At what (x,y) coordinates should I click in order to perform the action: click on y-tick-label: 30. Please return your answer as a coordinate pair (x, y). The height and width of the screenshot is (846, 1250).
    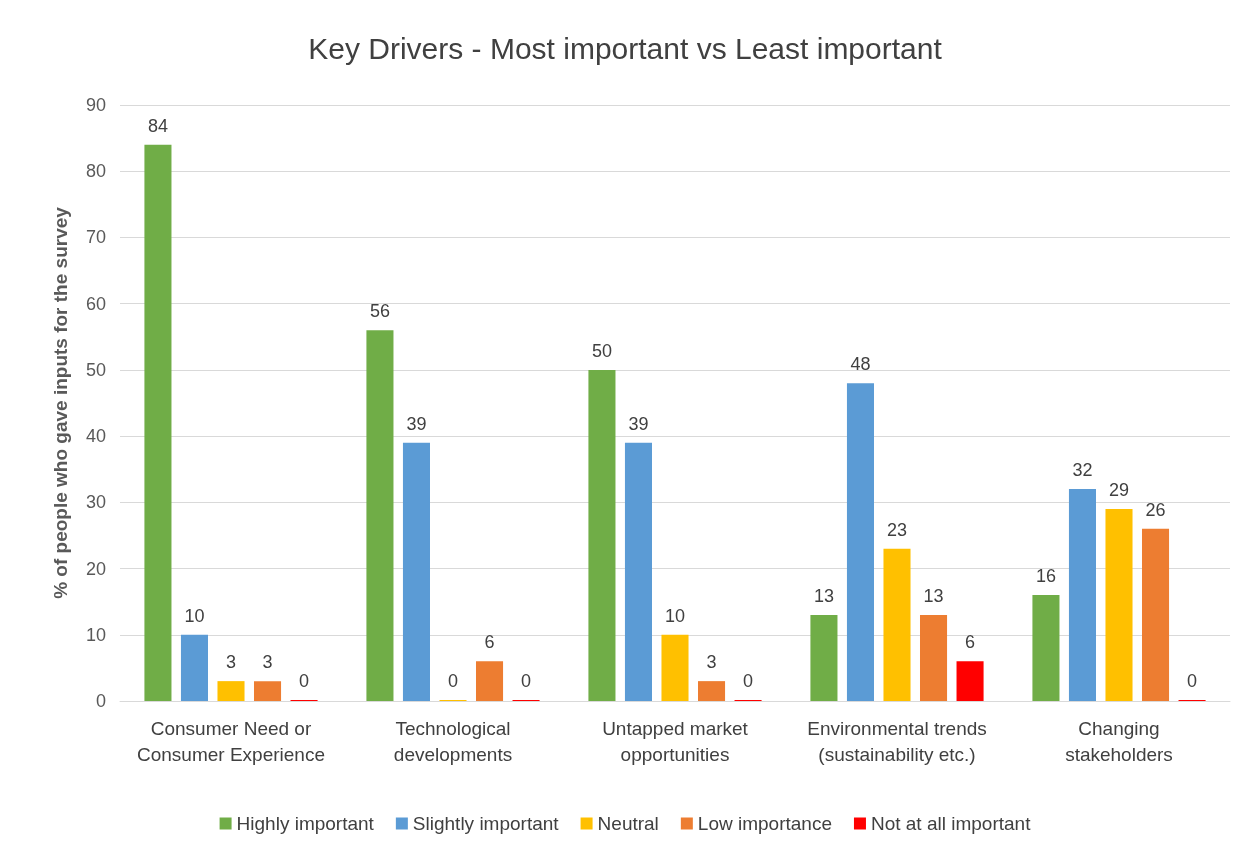
    Looking at the image, I should click on (95, 502).